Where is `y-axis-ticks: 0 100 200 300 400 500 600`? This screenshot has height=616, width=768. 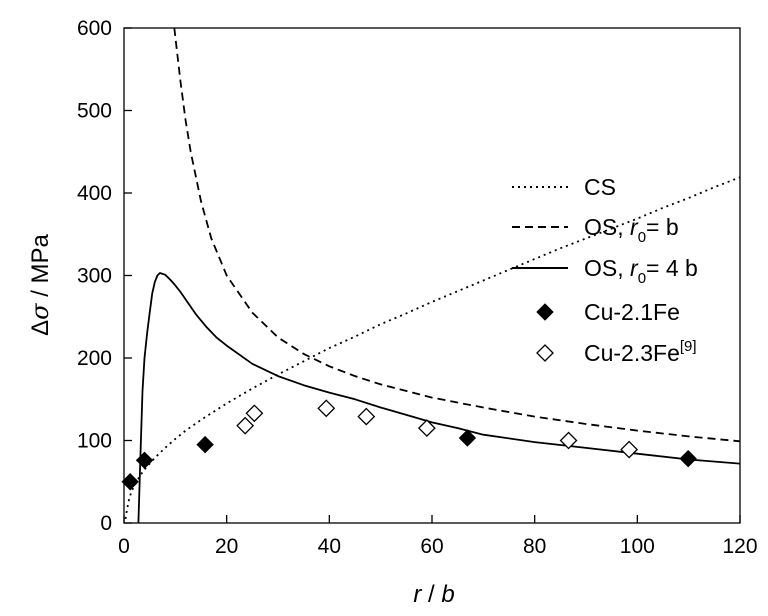 y-axis-ticks: 0 100 200 300 400 500 600 is located at coordinates (104, 276).